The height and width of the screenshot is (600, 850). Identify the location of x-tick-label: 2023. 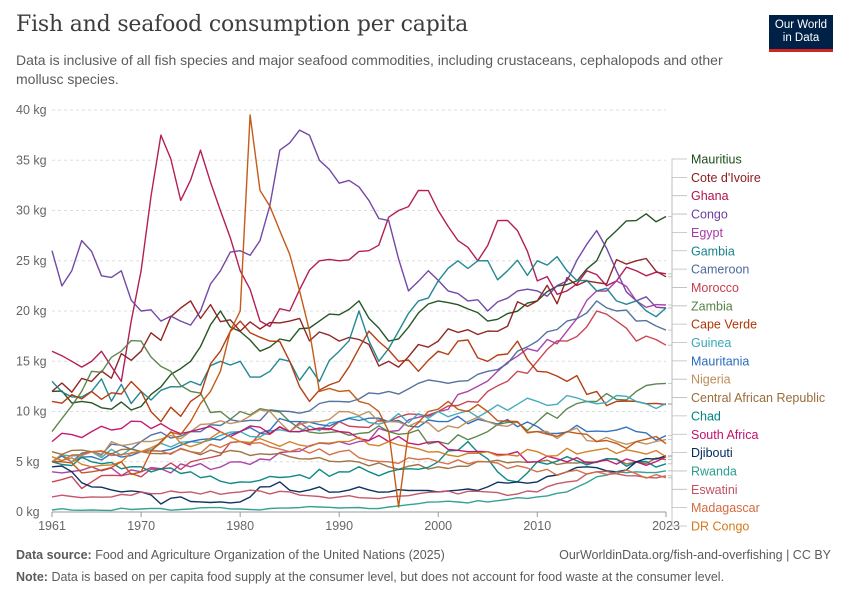
(666, 526).